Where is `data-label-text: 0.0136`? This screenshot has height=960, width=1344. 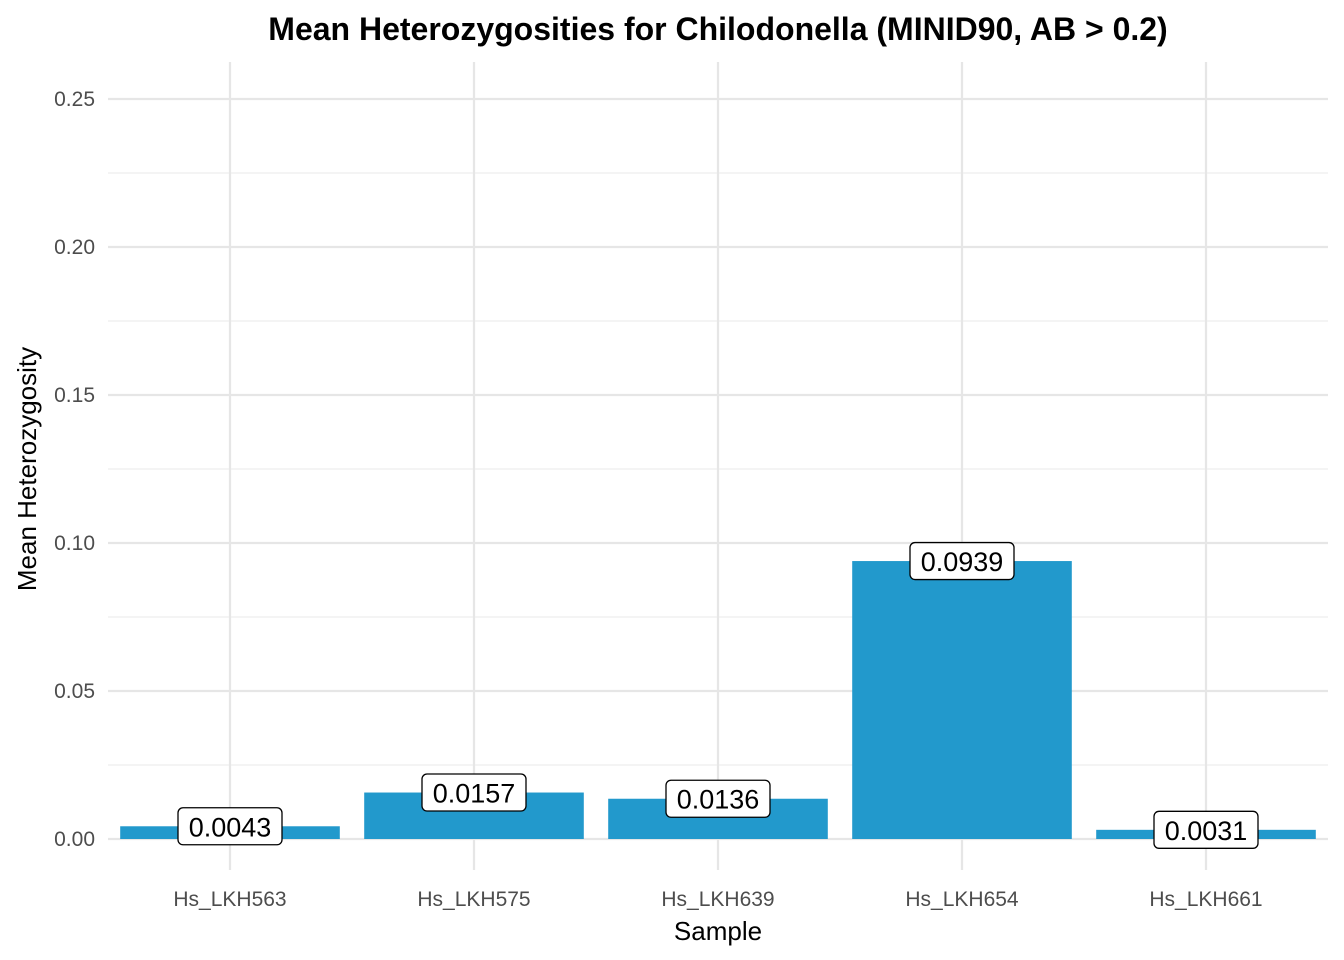
data-label-text: 0.0136 is located at coordinates (718, 800).